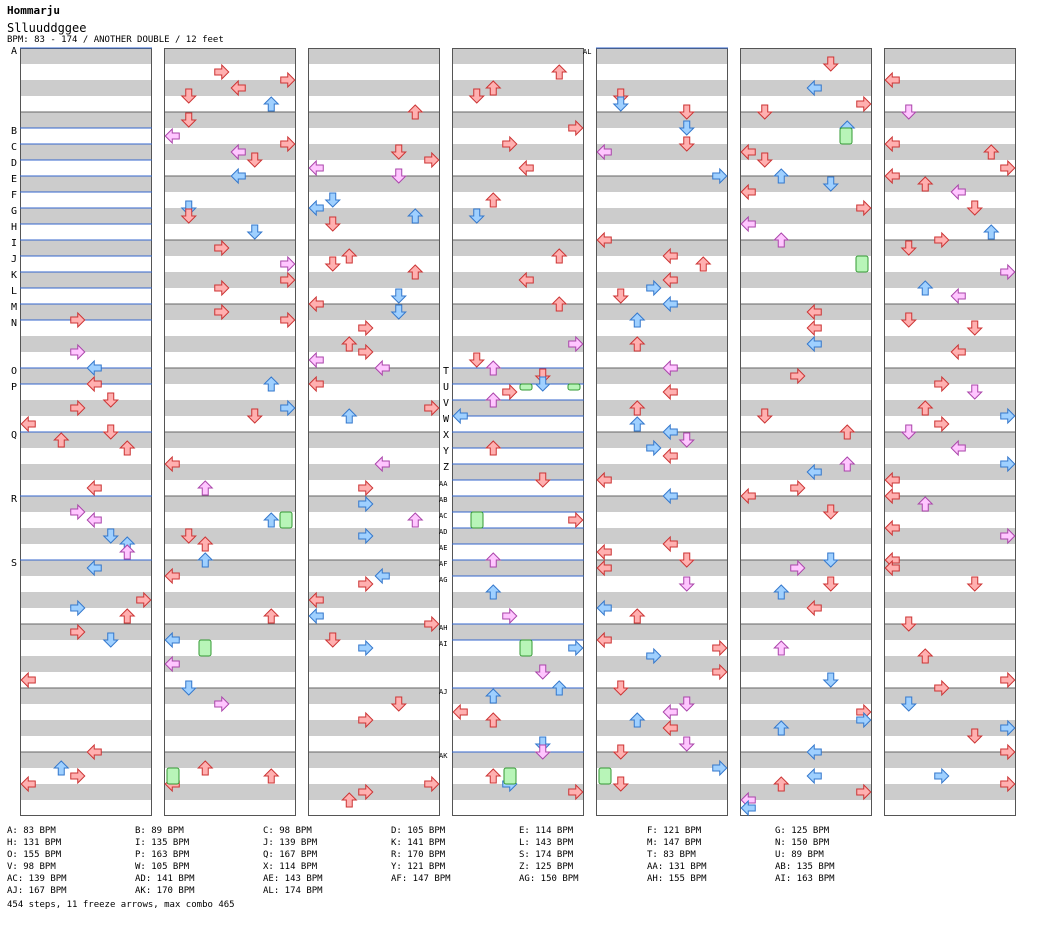  What do you see at coordinates (546, 843) in the screenshot?
I see `bpm-entry: L: 143 BPM` at bounding box center [546, 843].